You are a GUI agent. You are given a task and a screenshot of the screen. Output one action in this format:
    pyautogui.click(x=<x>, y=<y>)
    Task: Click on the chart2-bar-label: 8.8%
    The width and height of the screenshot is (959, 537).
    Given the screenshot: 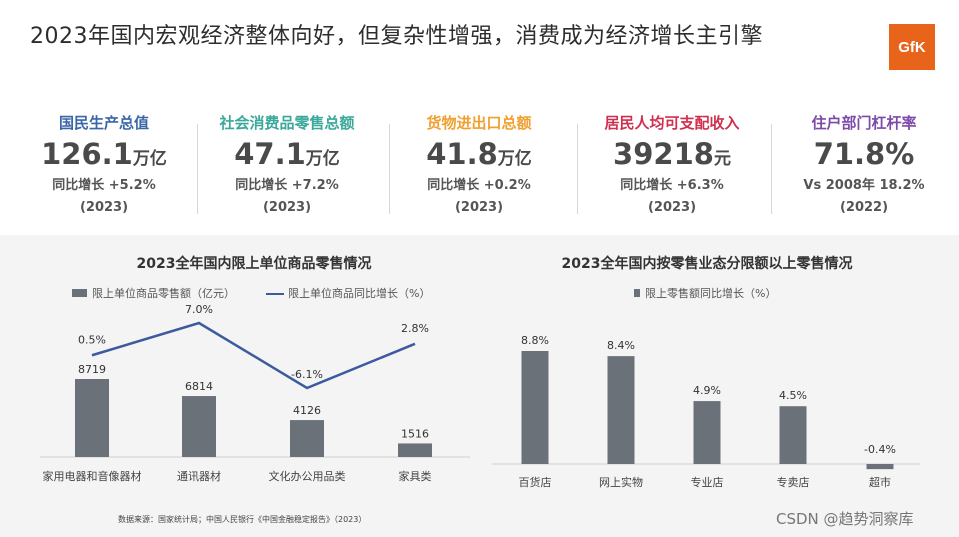 What is the action you would take?
    pyautogui.click(x=535, y=340)
    